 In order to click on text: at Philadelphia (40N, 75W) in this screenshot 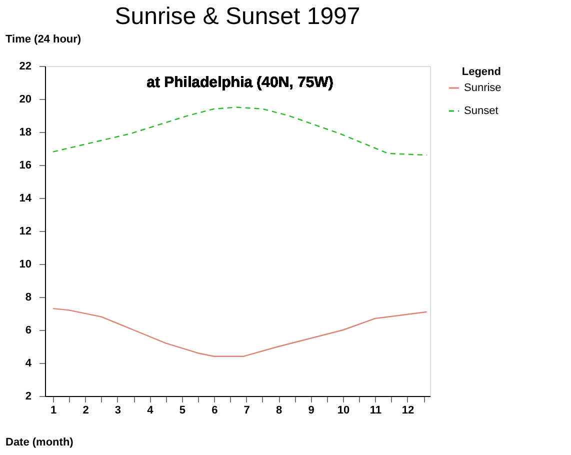, I will do `click(240, 82)`.